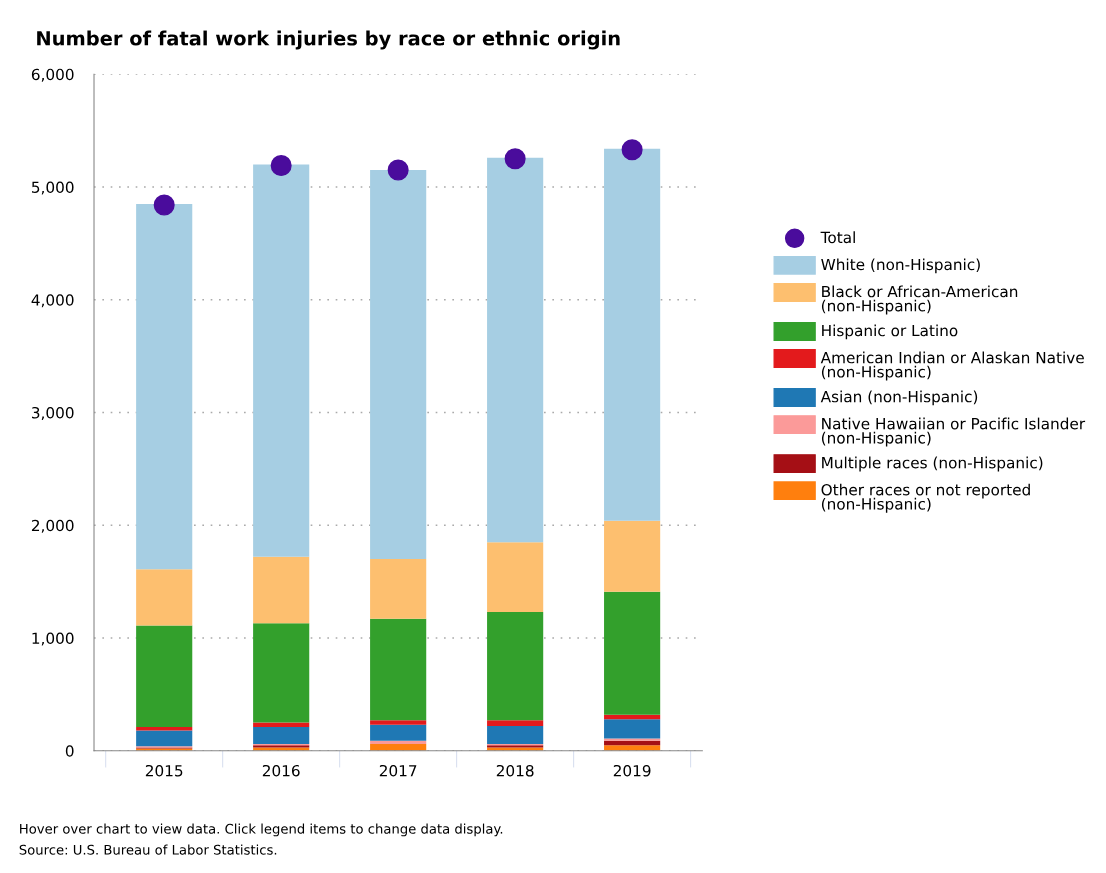 The width and height of the screenshot is (1106, 873). I want to click on chart-title: Number of fatal work injuries by race or ethnic origin, so click(328, 40).